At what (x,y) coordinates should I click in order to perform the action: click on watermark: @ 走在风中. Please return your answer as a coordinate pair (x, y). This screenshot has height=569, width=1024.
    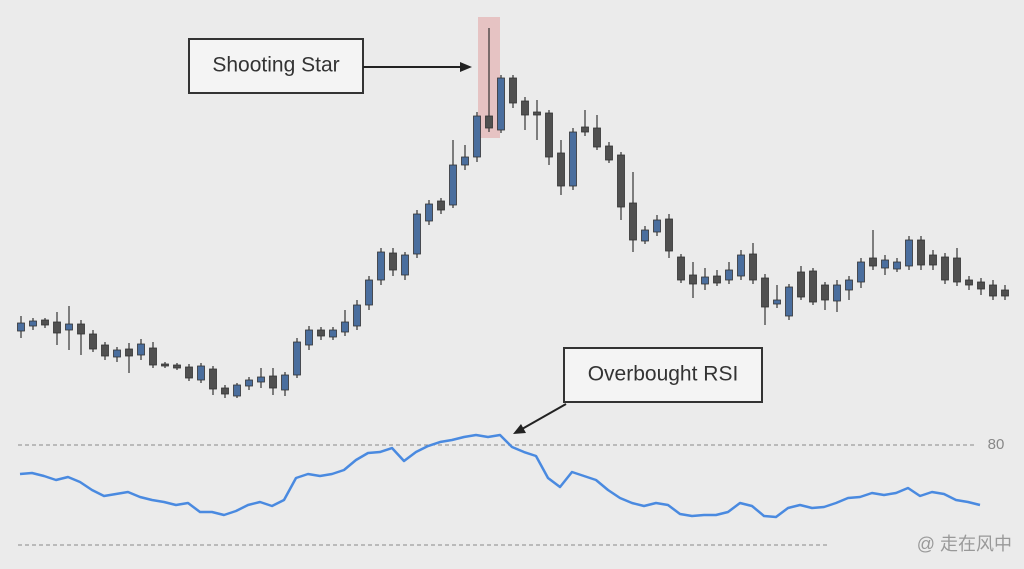
    Looking at the image, I should click on (964, 544).